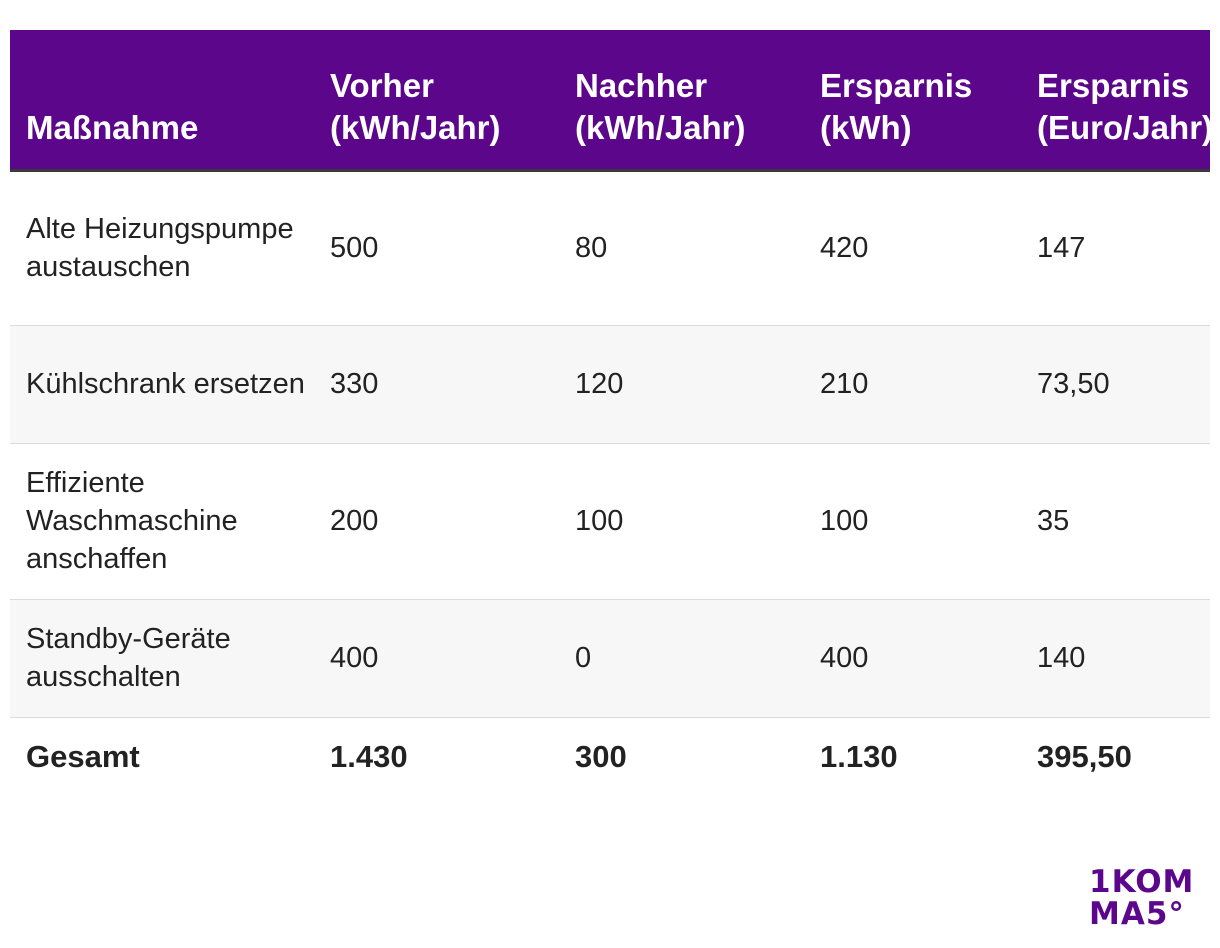 The width and height of the screenshot is (1220, 948). What do you see at coordinates (436, 248) in the screenshot?
I see `cell-before: 500` at bounding box center [436, 248].